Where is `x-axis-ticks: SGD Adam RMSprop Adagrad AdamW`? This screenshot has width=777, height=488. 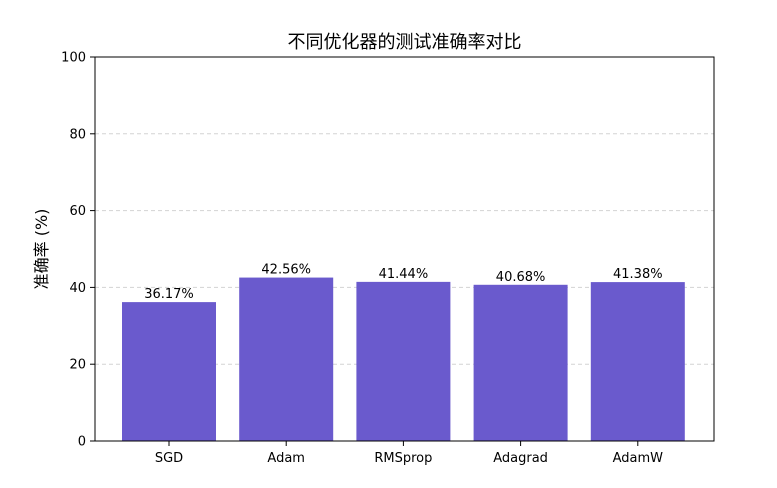
x-axis-ticks: SGD Adam RMSprop Adagrad AdamW is located at coordinates (409, 453).